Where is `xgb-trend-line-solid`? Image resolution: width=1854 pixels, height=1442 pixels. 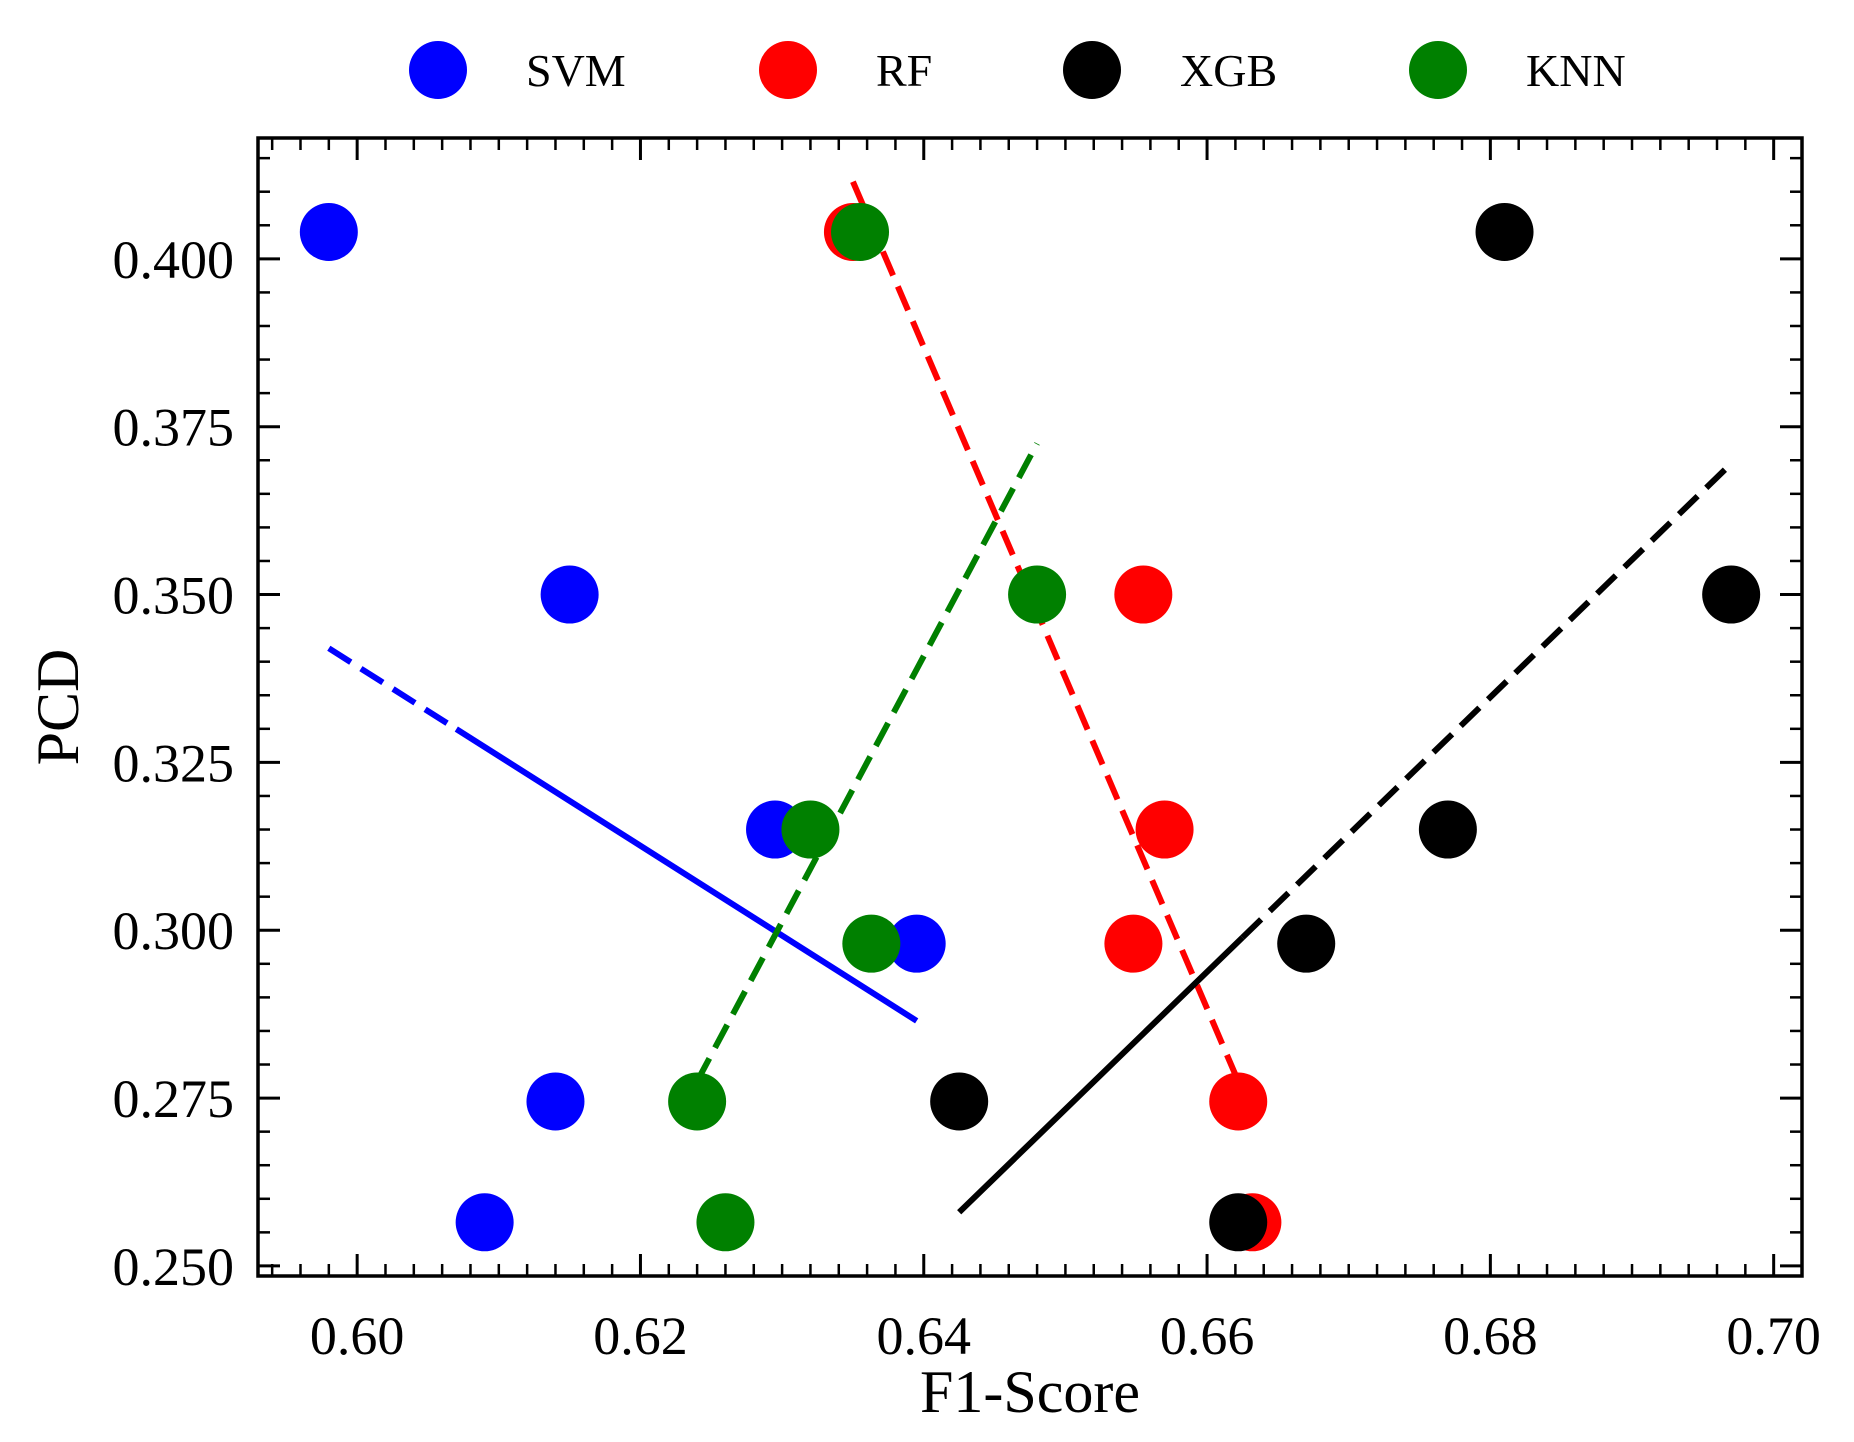 xgb-trend-line-solid is located at coordinates (1101, 1075).